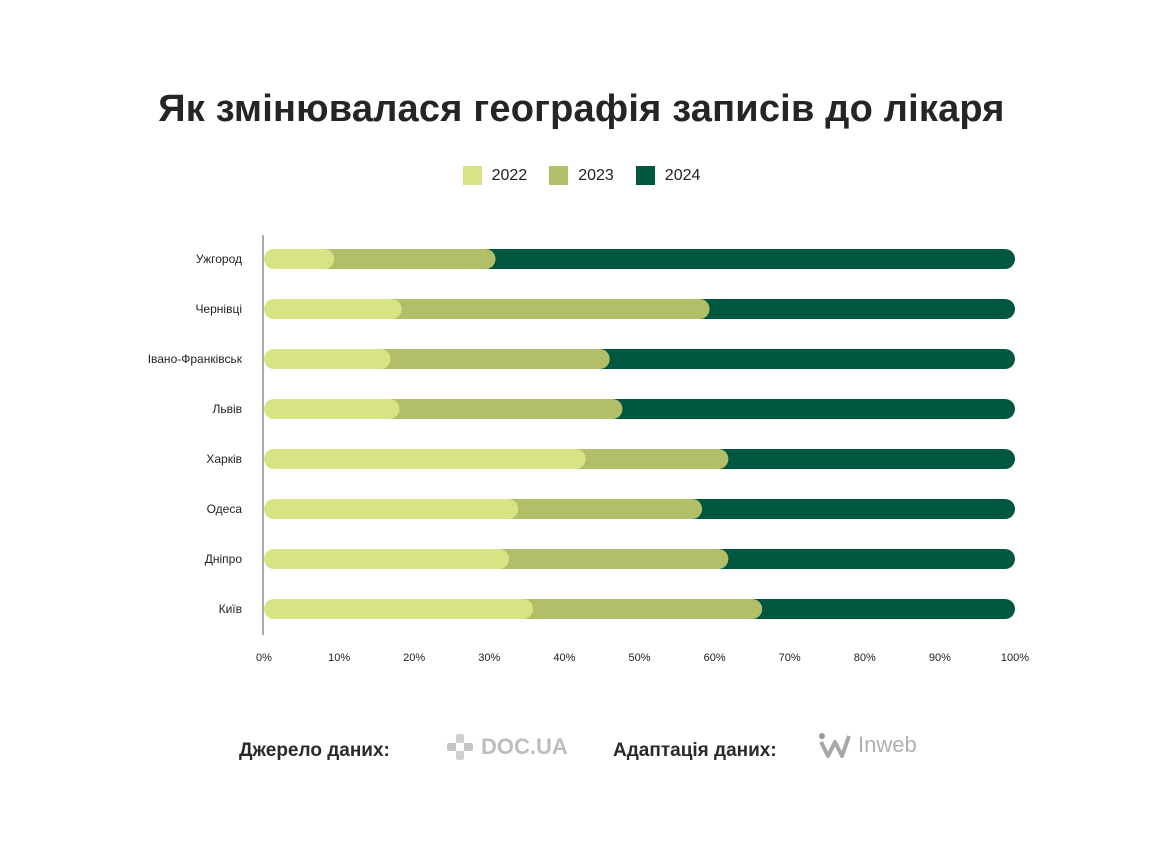 This screenshot has width=1163, height=848. What do you see at coordinates (489, 658) in the screenshot?
I see `x-tick-label: 30%` at bounding box center [489, 658].